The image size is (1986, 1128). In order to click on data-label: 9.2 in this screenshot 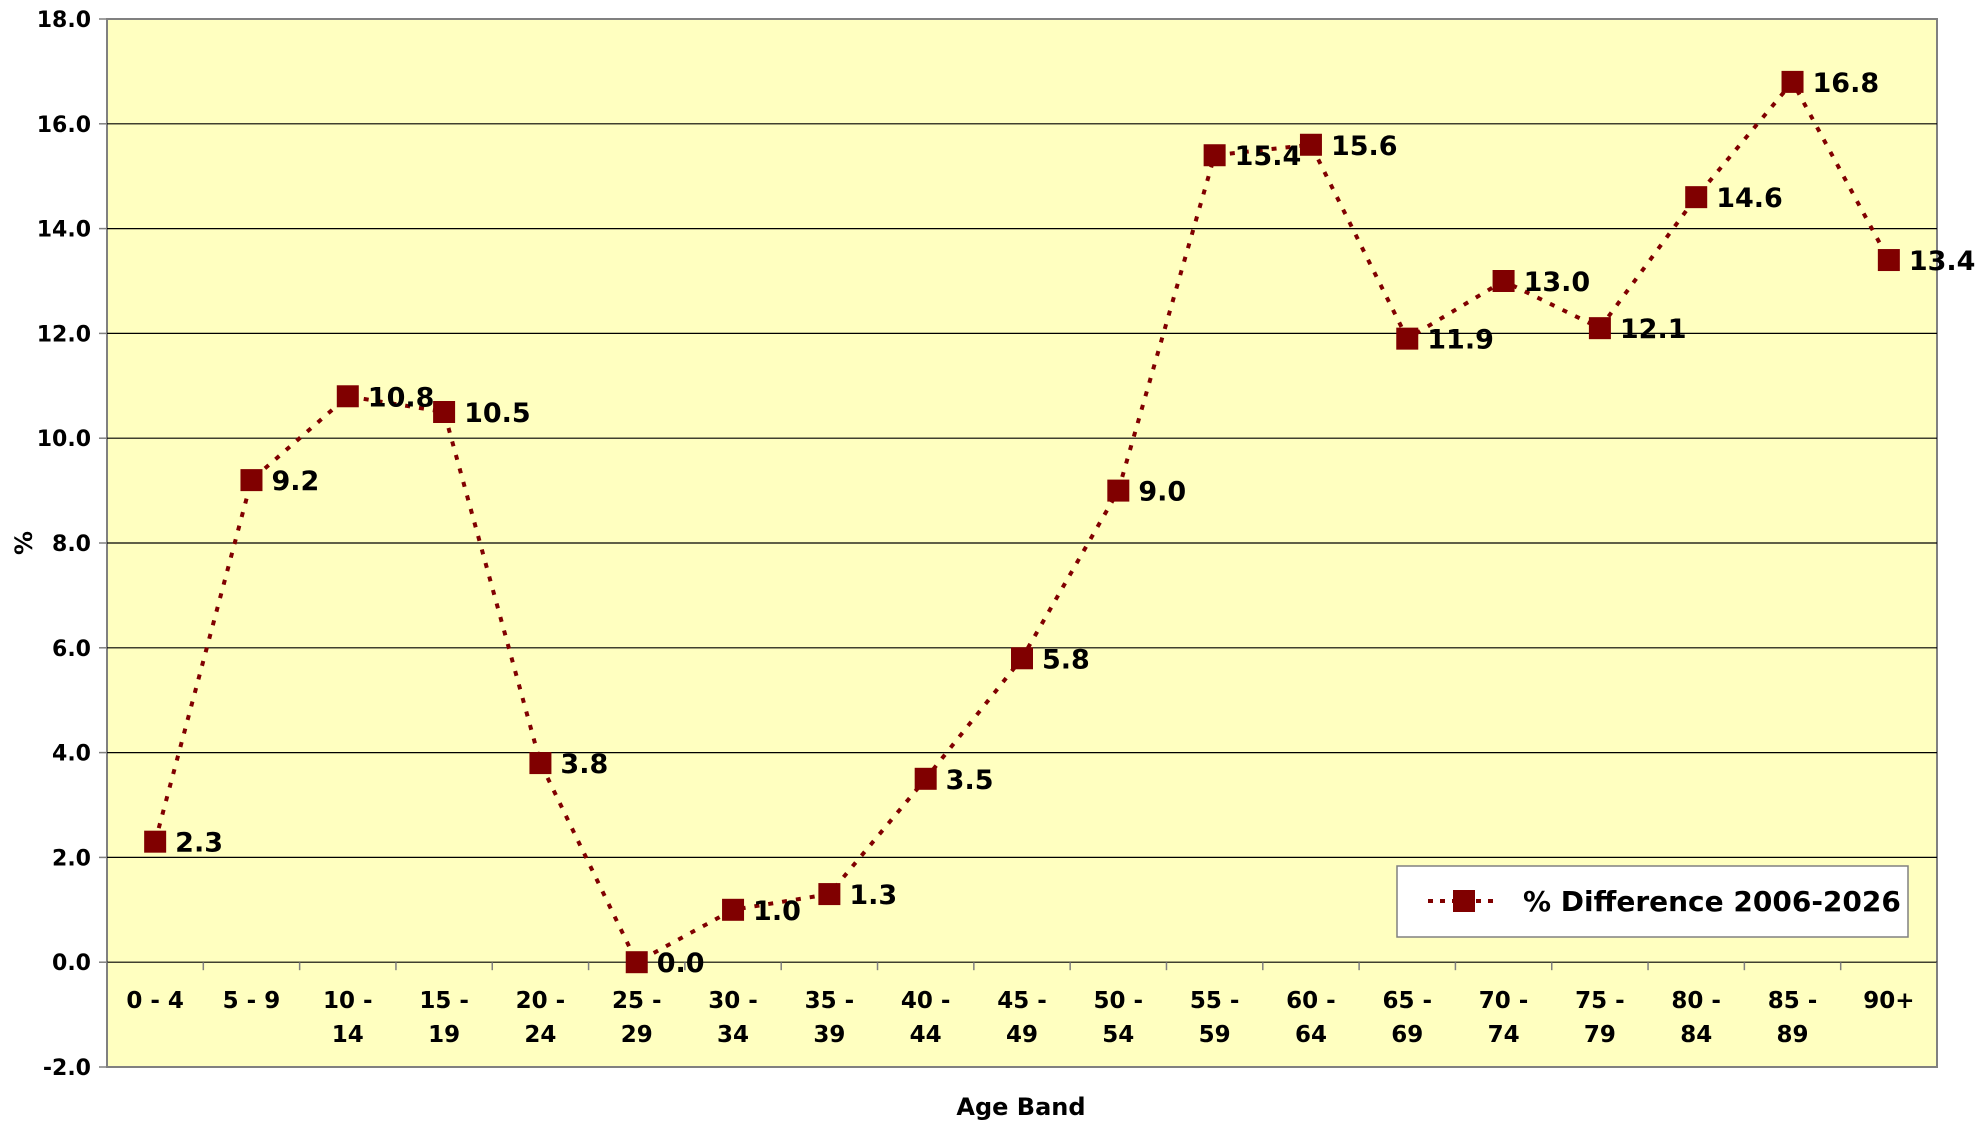, I will do `click(295, 481)`.